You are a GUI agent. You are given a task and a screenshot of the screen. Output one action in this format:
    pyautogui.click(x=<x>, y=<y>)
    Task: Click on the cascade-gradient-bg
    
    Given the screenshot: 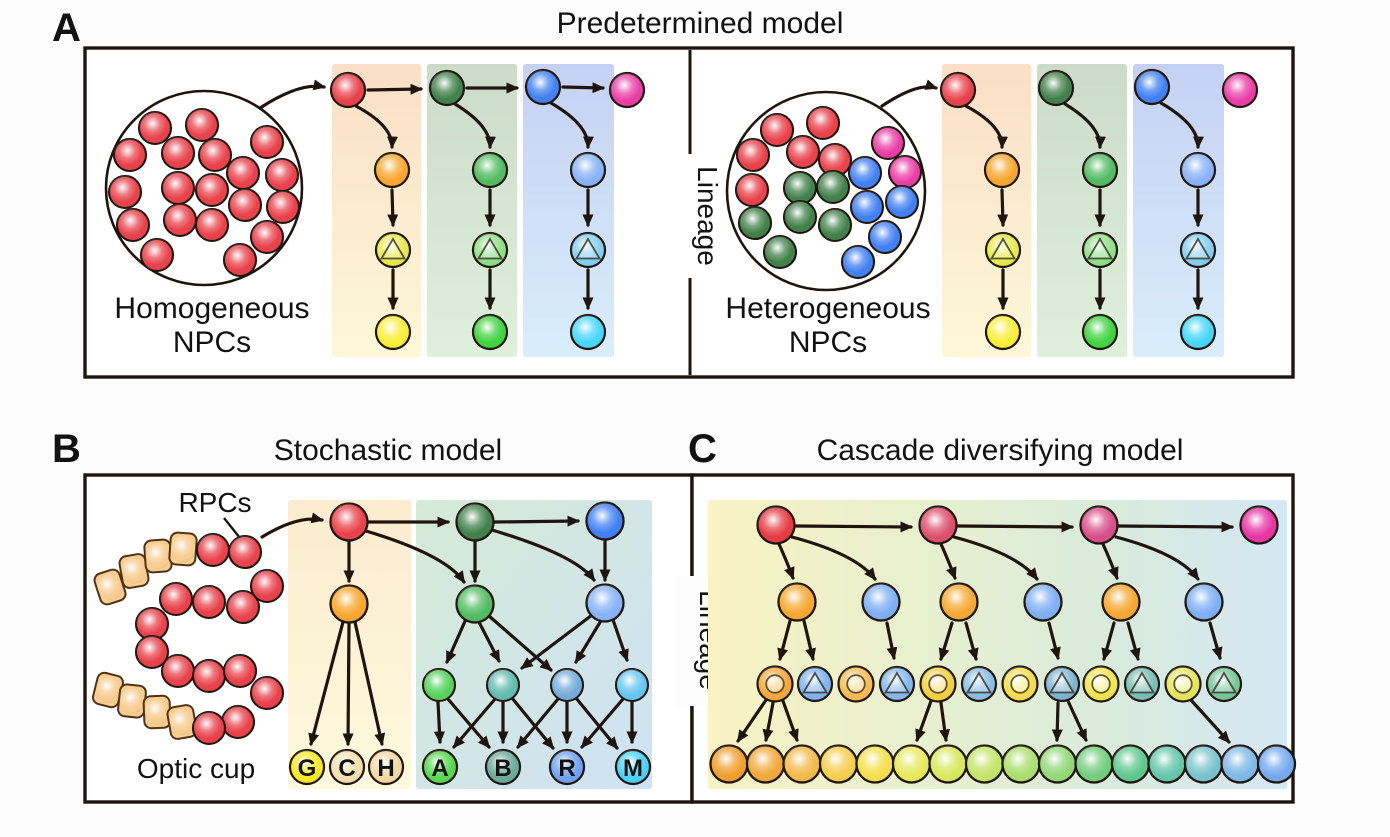 What is the action you would take?
    pyautogui.click(x=997, y=644)
    